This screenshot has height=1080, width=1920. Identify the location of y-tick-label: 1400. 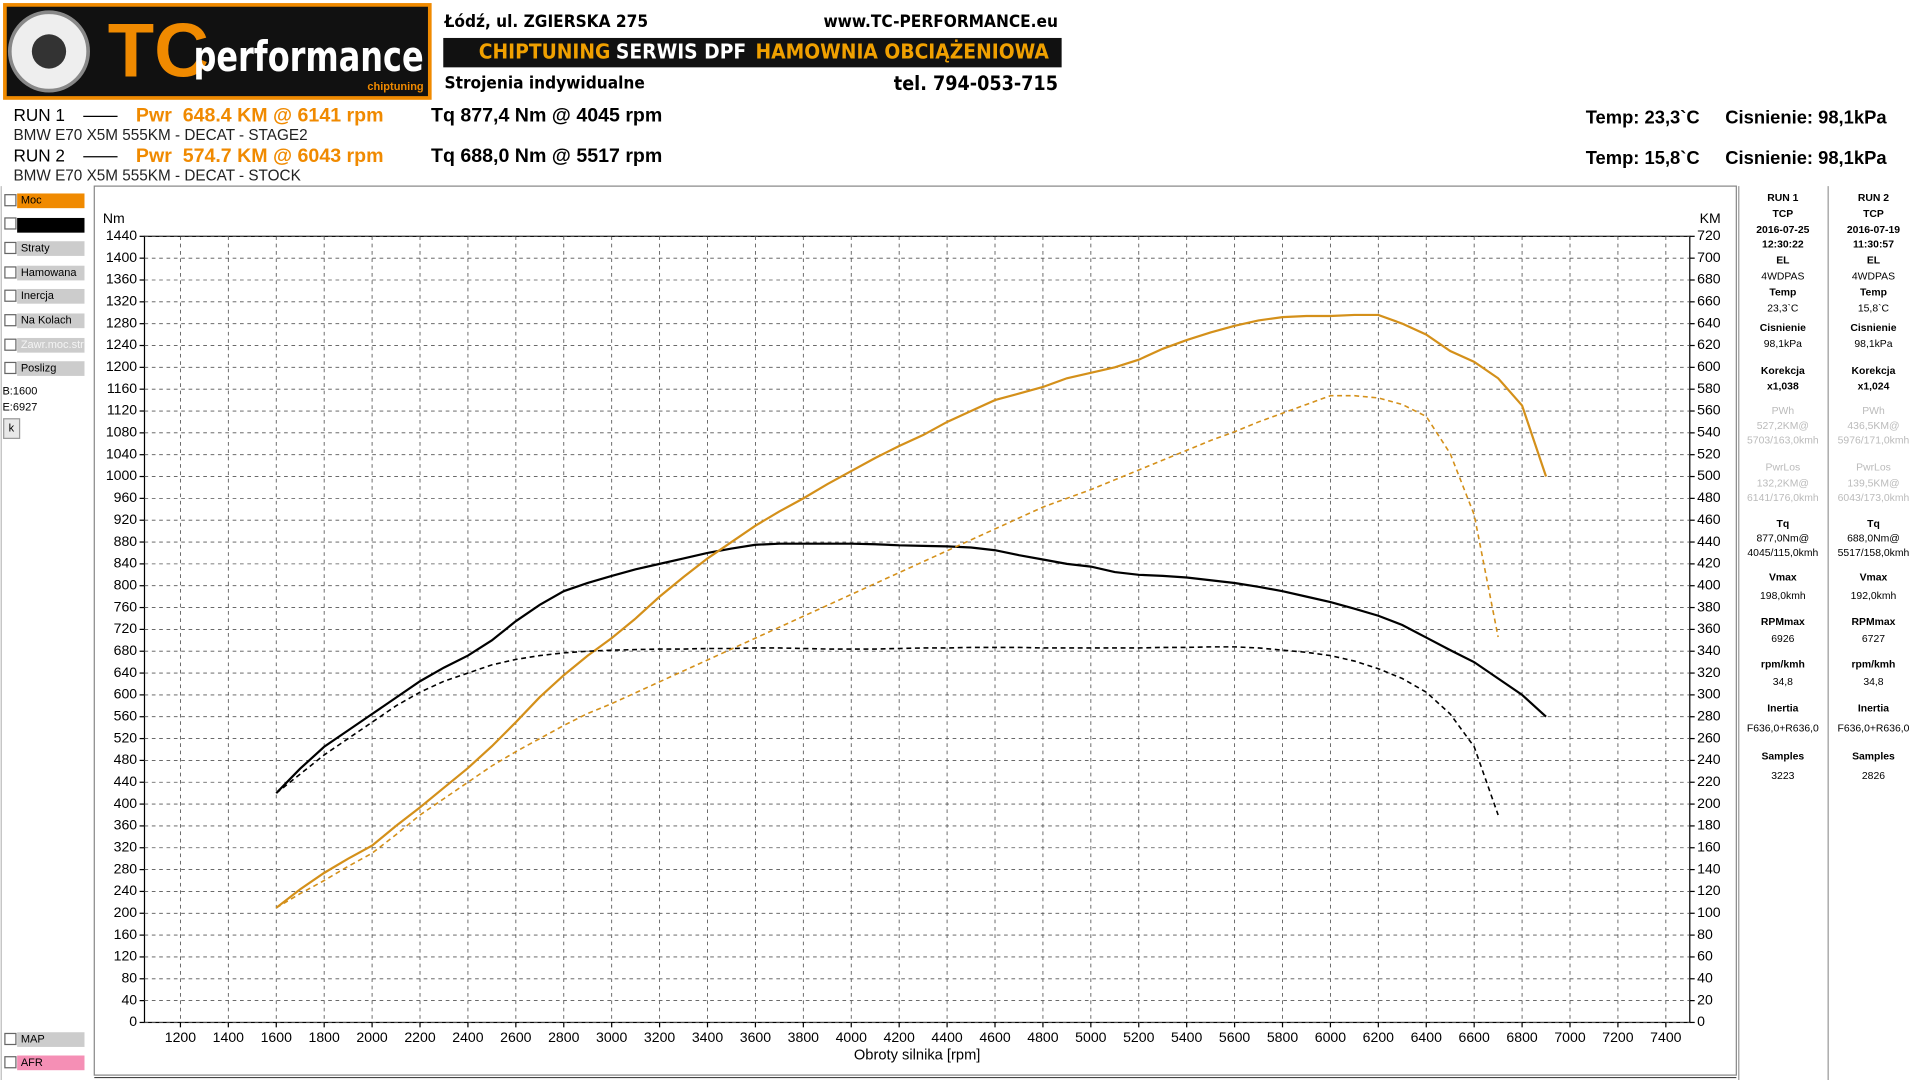
(121, 257).